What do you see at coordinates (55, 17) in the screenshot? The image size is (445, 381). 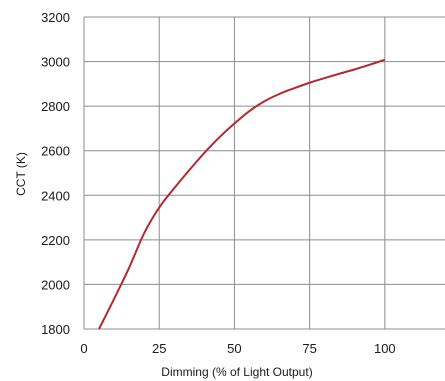 I see `y-tick-label: 3200` at bounding box center [55, 17].